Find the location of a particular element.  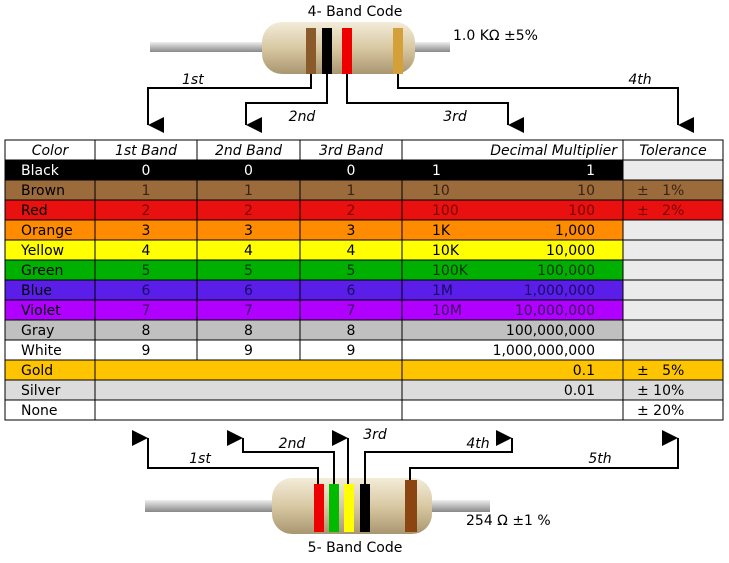

multiplier: 100,000,000 is located at coordinates (550, 331).